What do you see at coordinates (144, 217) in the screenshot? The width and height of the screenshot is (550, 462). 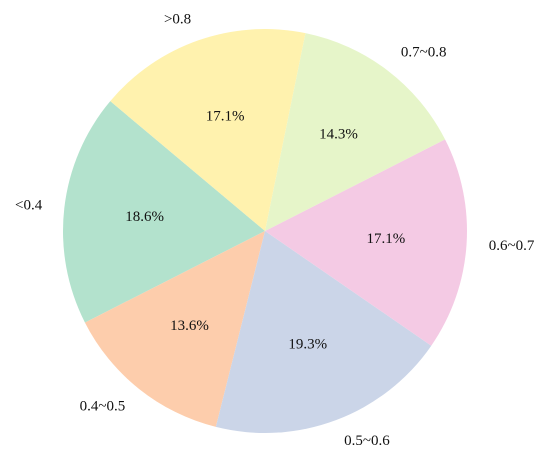 I see `percentage-label-lt-0-4: 18.6%` at bounding box center [144, 217].